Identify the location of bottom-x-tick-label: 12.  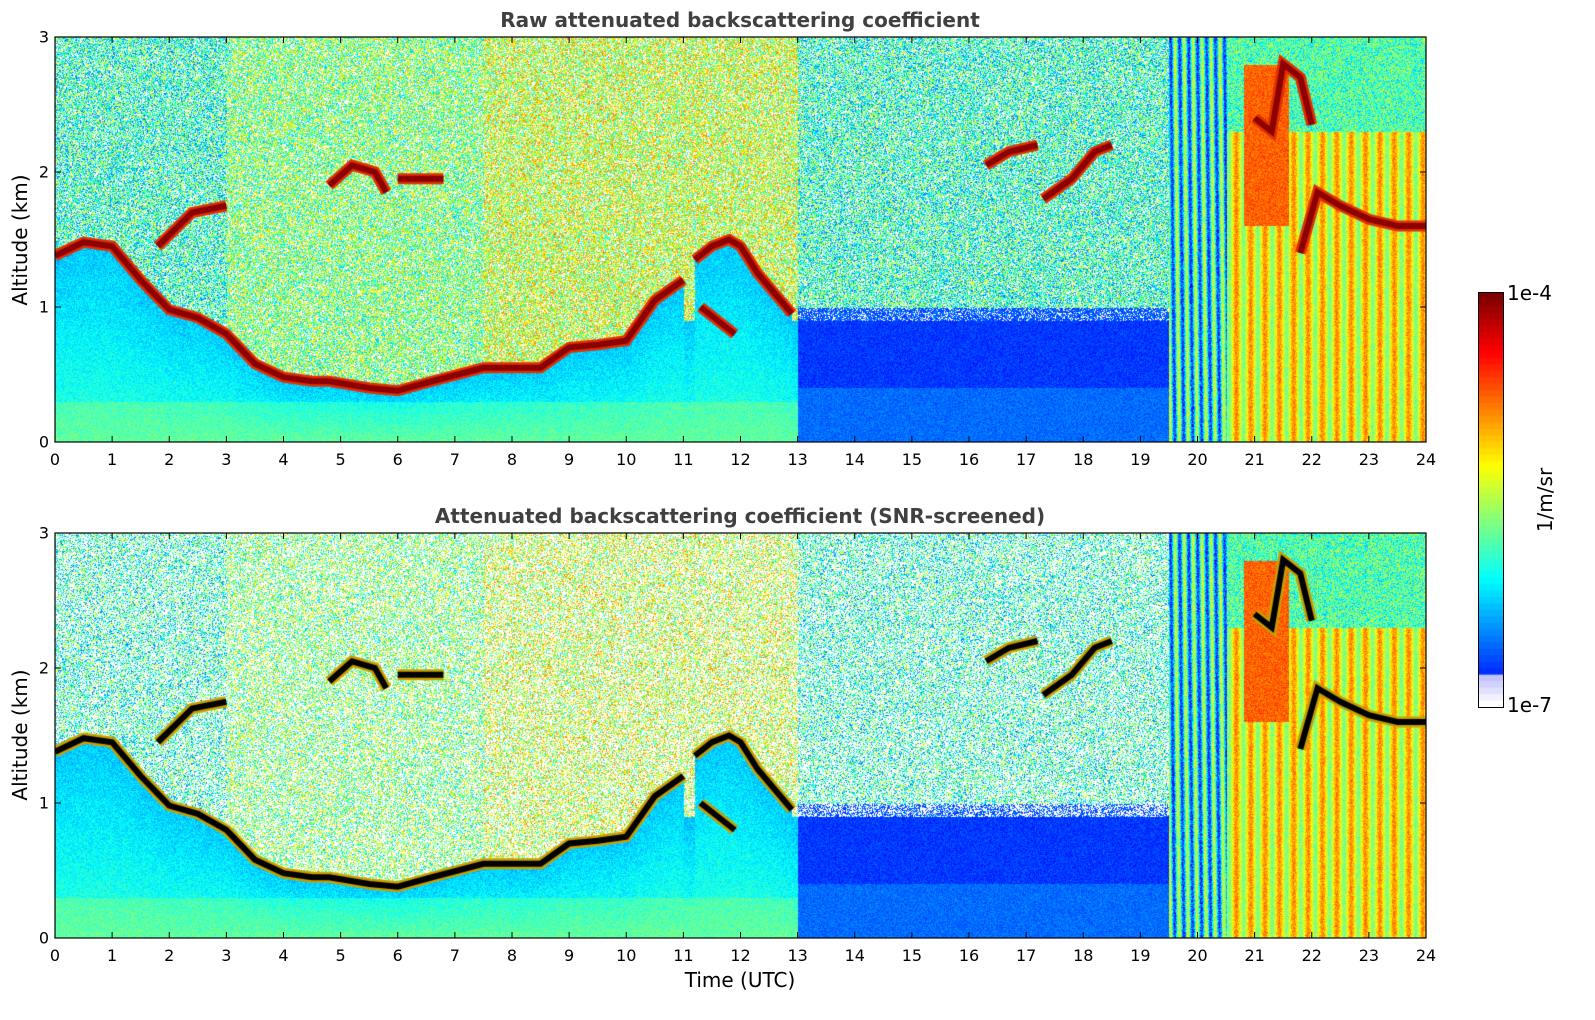
(740, 955).